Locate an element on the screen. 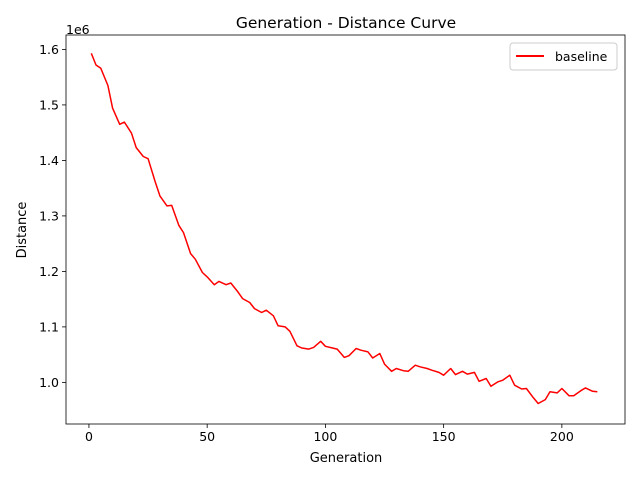 This screenshot has width=640, height=480. legend-frame is located at coordinates (563, 56).